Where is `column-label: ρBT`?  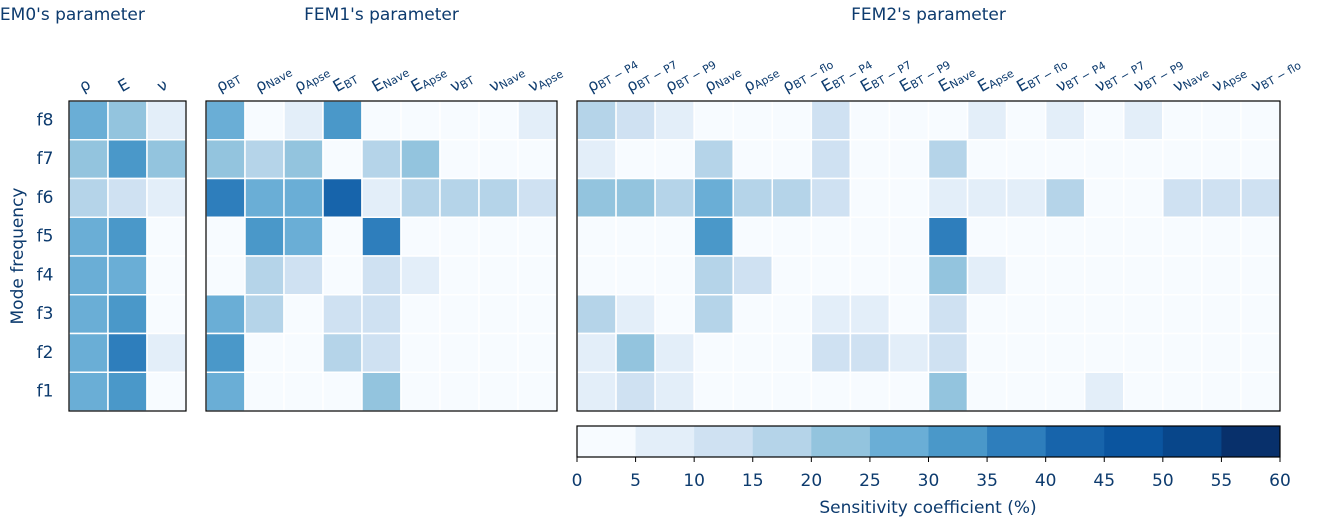
column-label: ρBT is located at coordinates (228, 82).